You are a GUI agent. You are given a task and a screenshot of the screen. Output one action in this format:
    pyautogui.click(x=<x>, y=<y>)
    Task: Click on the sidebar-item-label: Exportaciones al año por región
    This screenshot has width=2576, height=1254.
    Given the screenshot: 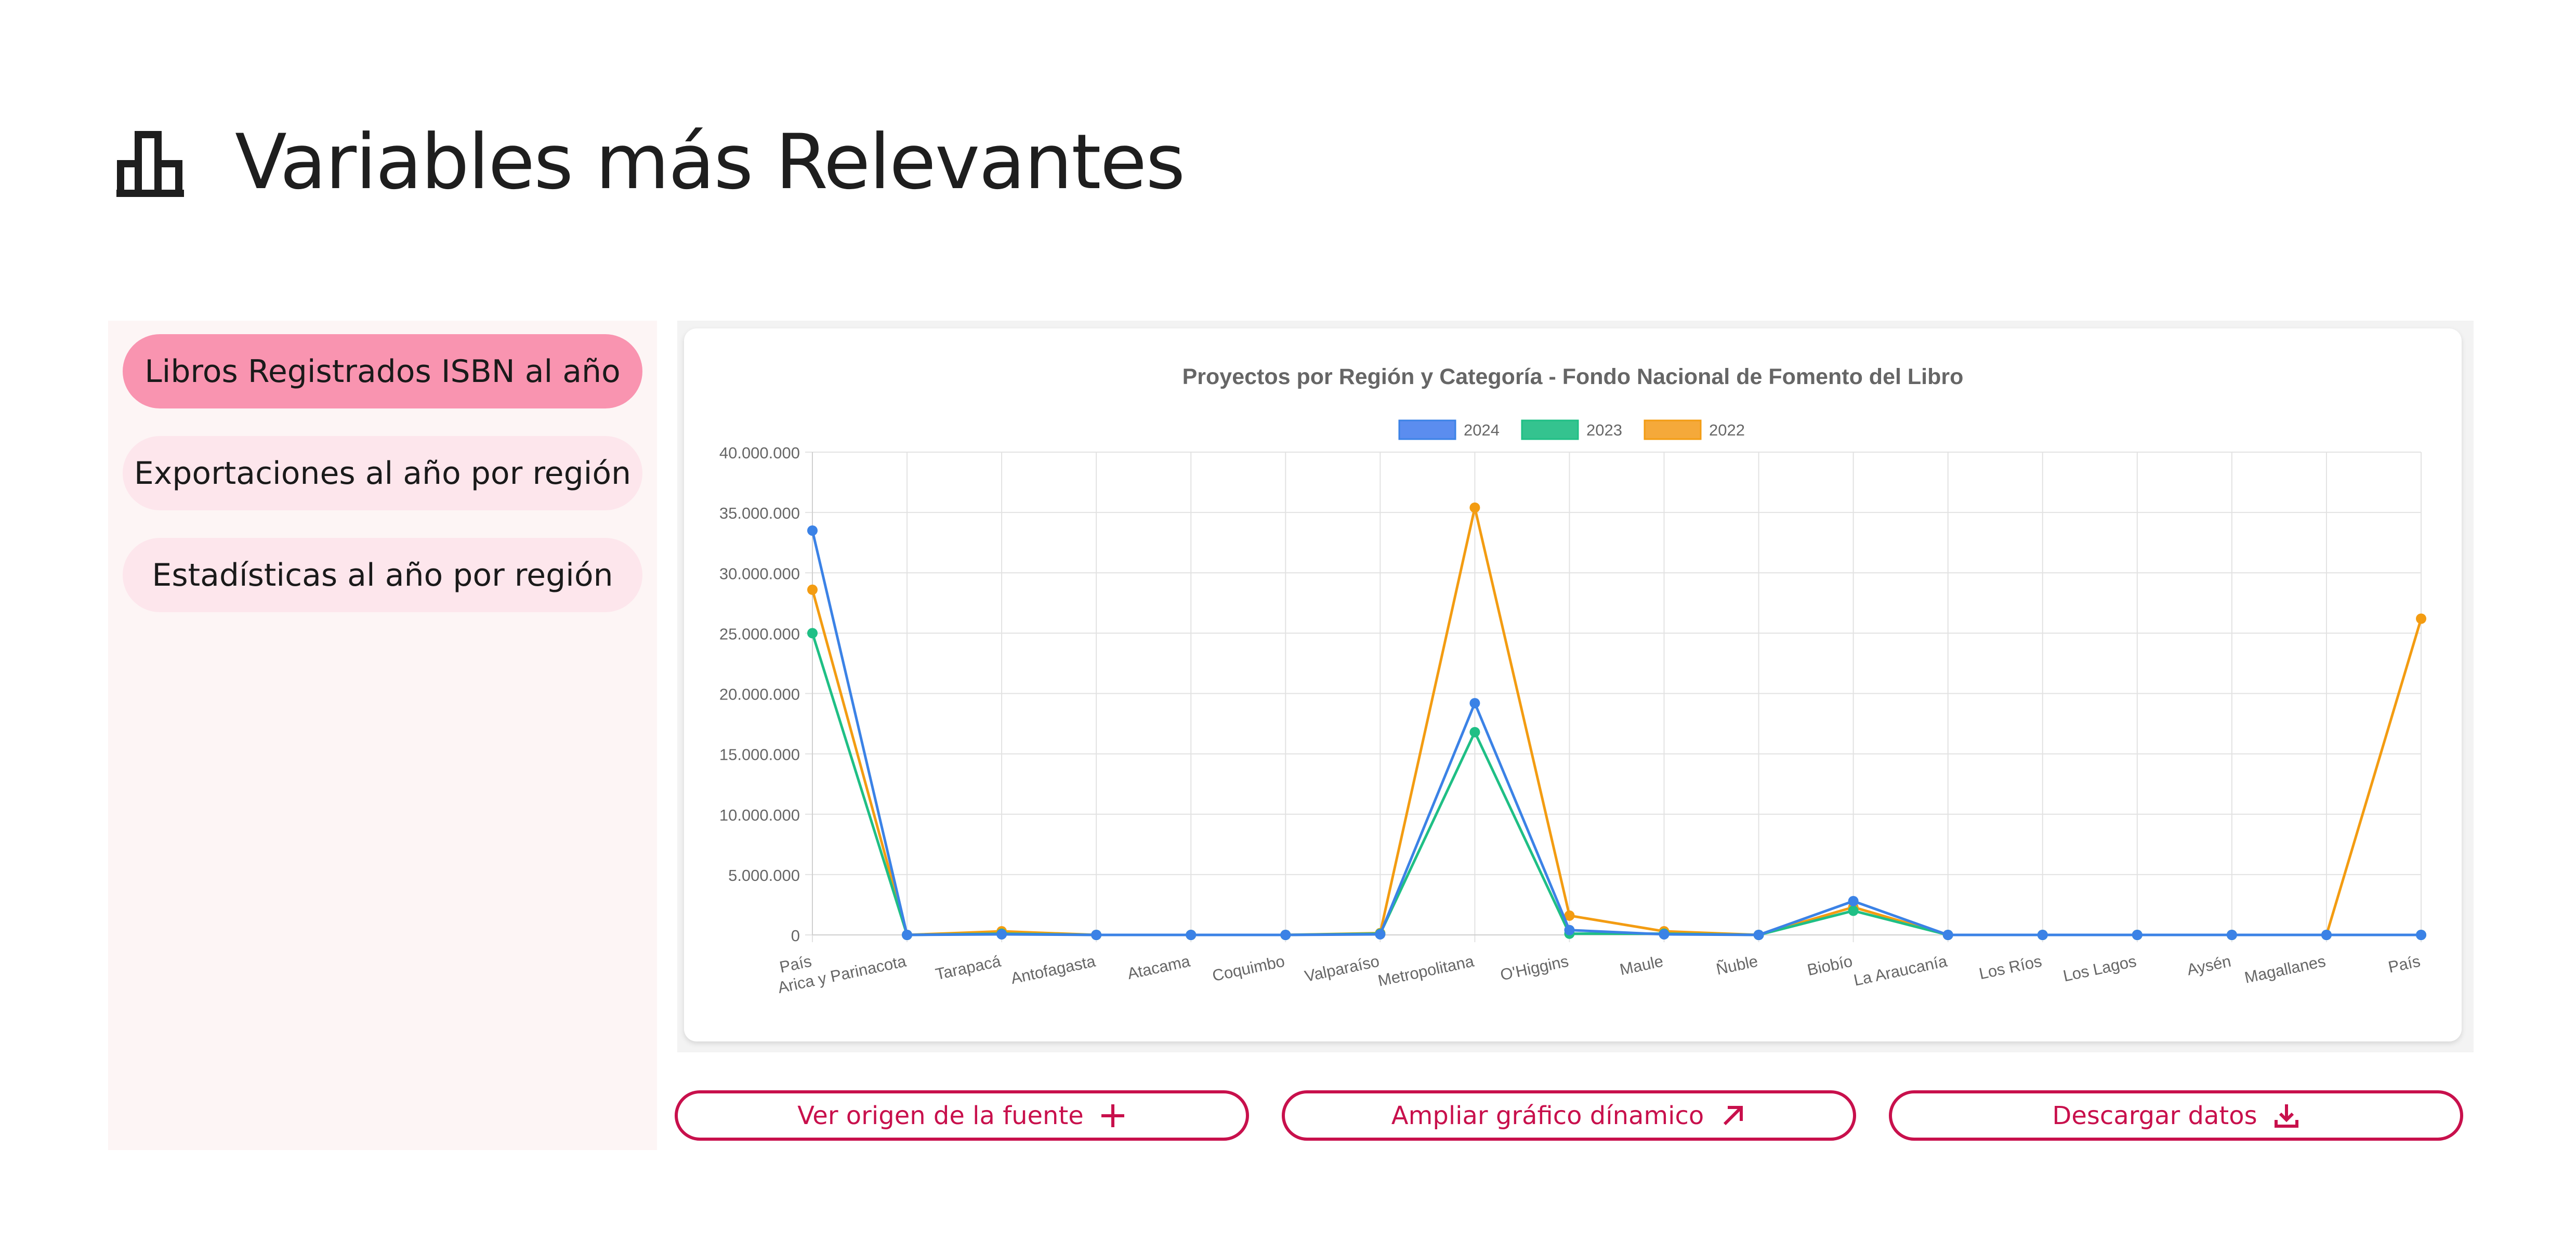 What is the action you would take?
    pyautogui.click(x=383, y=473)
    